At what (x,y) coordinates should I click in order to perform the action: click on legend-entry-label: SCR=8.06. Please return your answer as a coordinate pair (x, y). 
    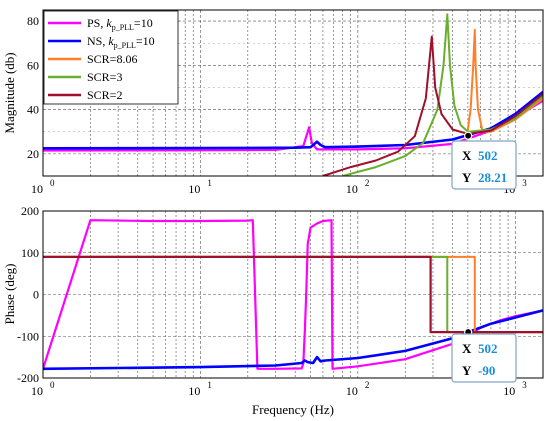
    Looking at the image, I should click on (112, 59).